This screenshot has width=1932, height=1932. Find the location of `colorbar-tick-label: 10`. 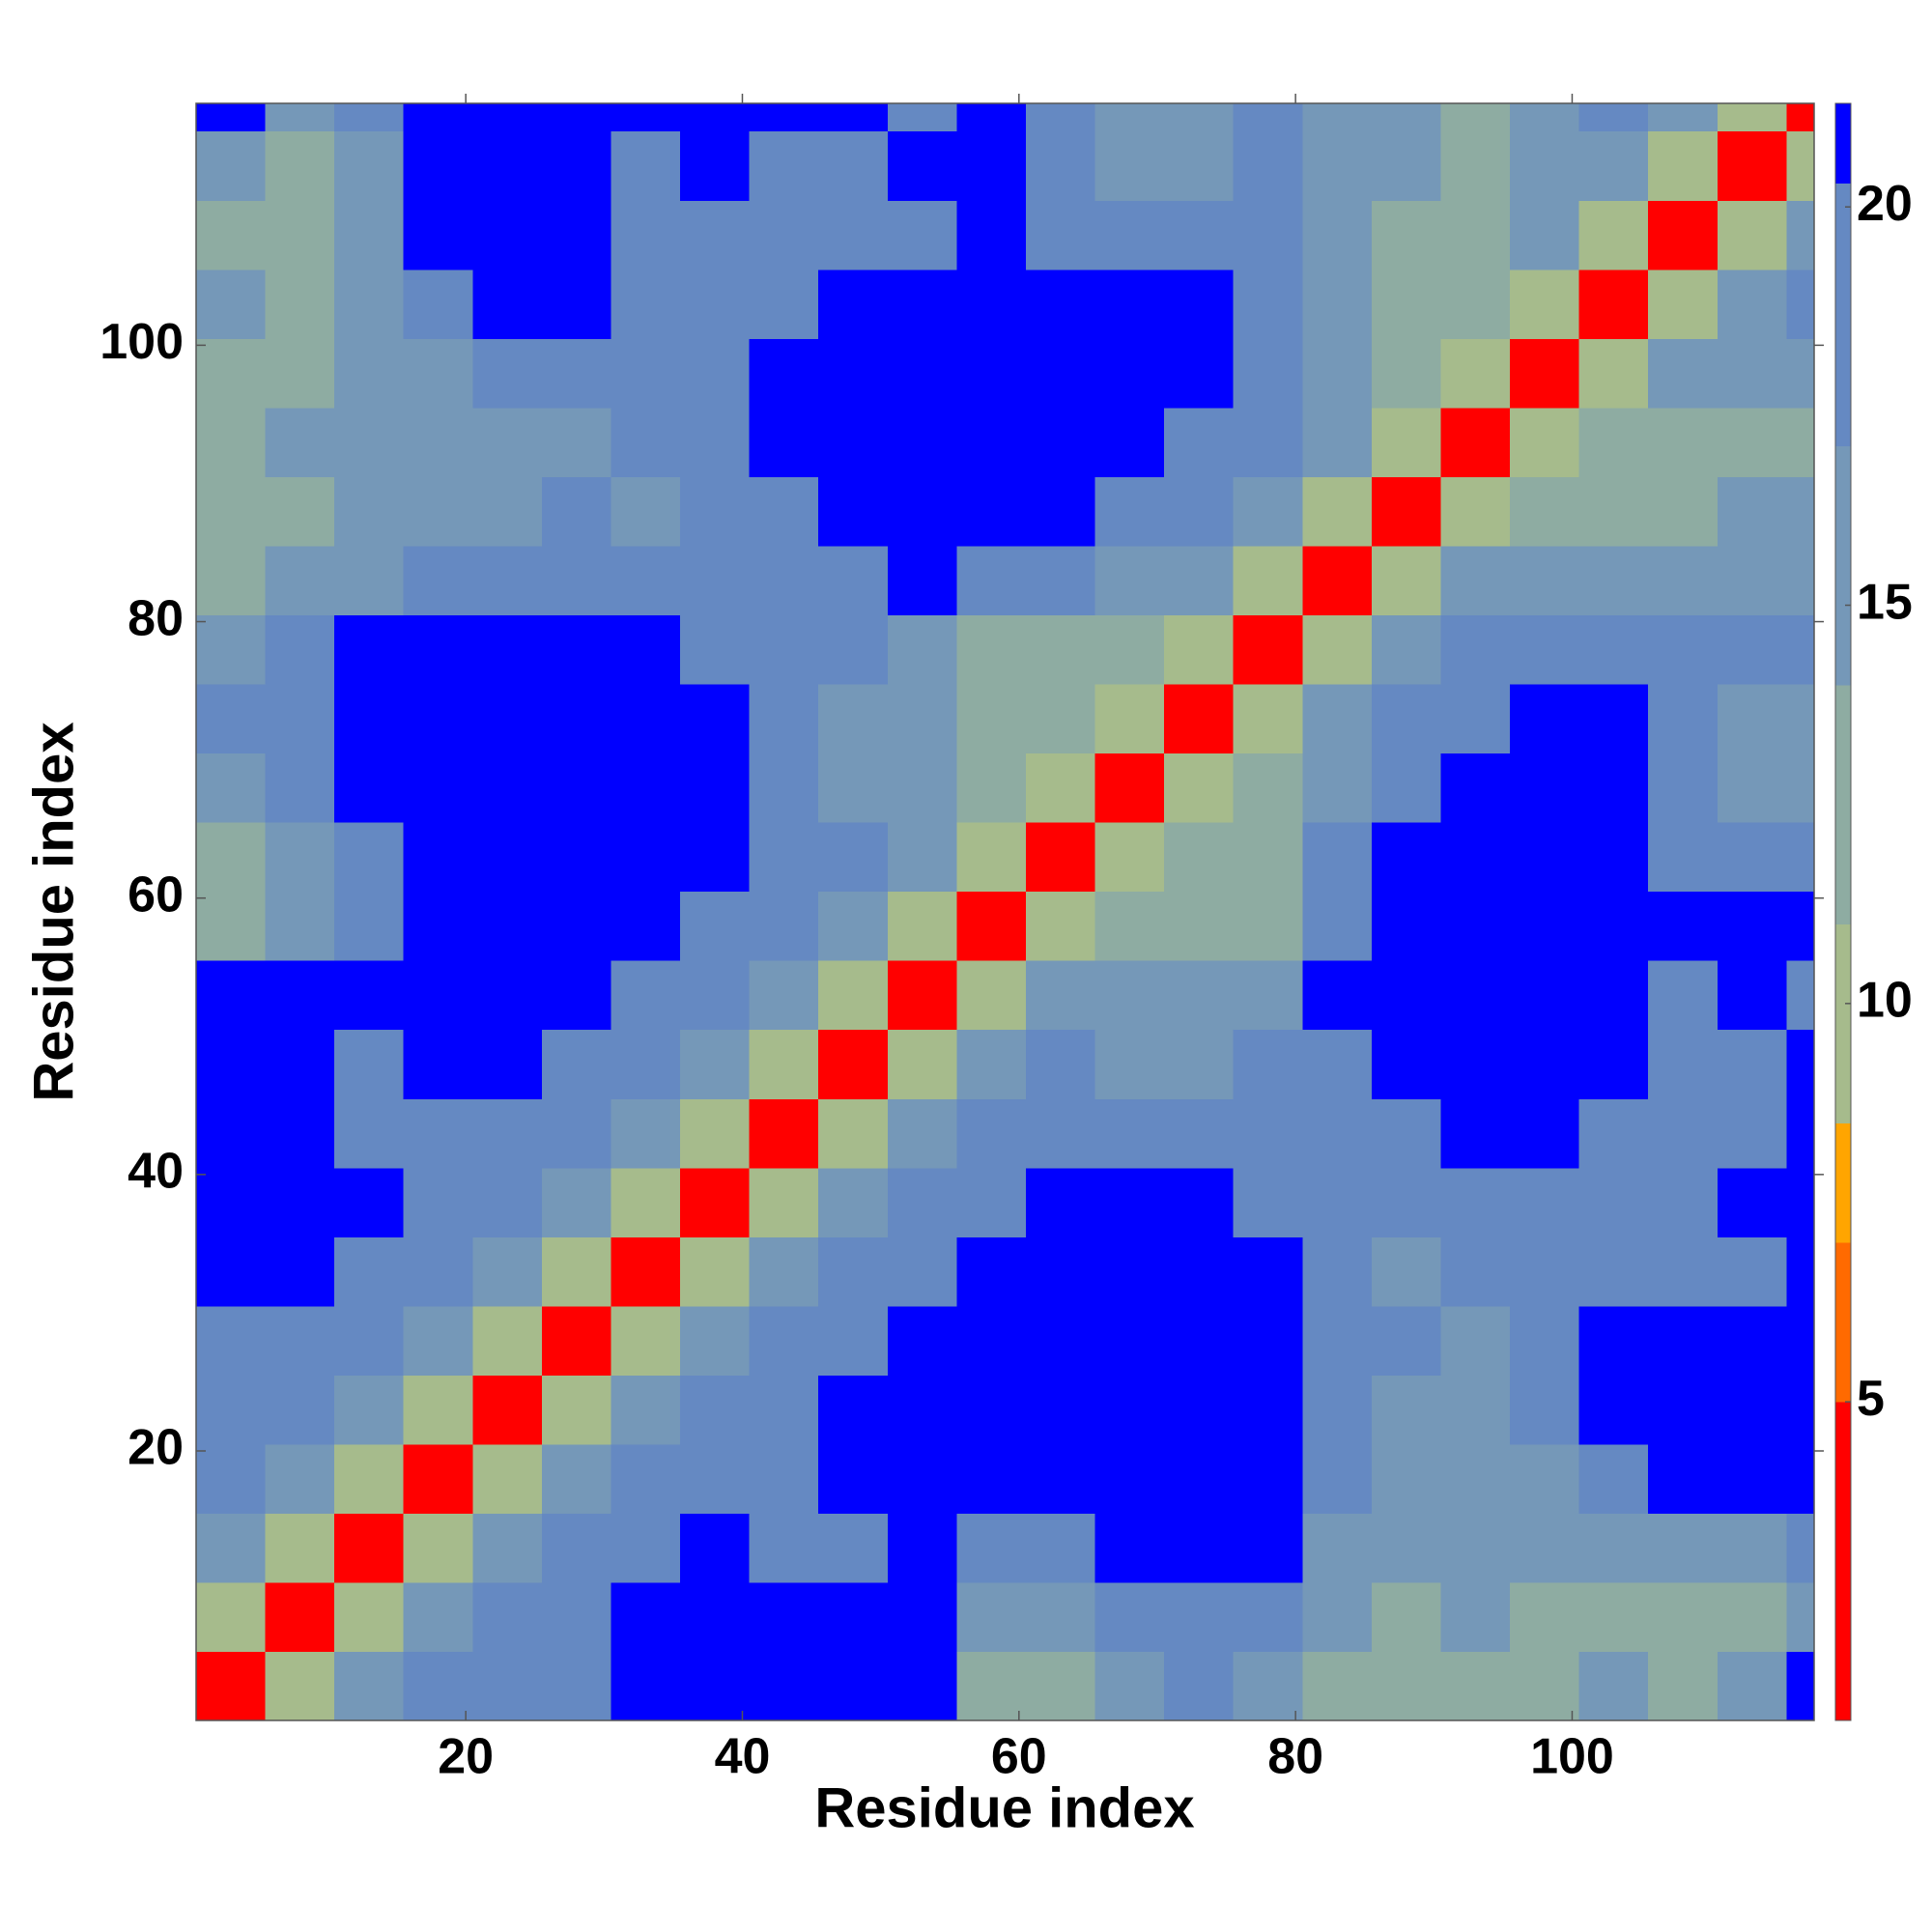

colorbar-tick-label: 10 is located at coordinates (1885, 1001).